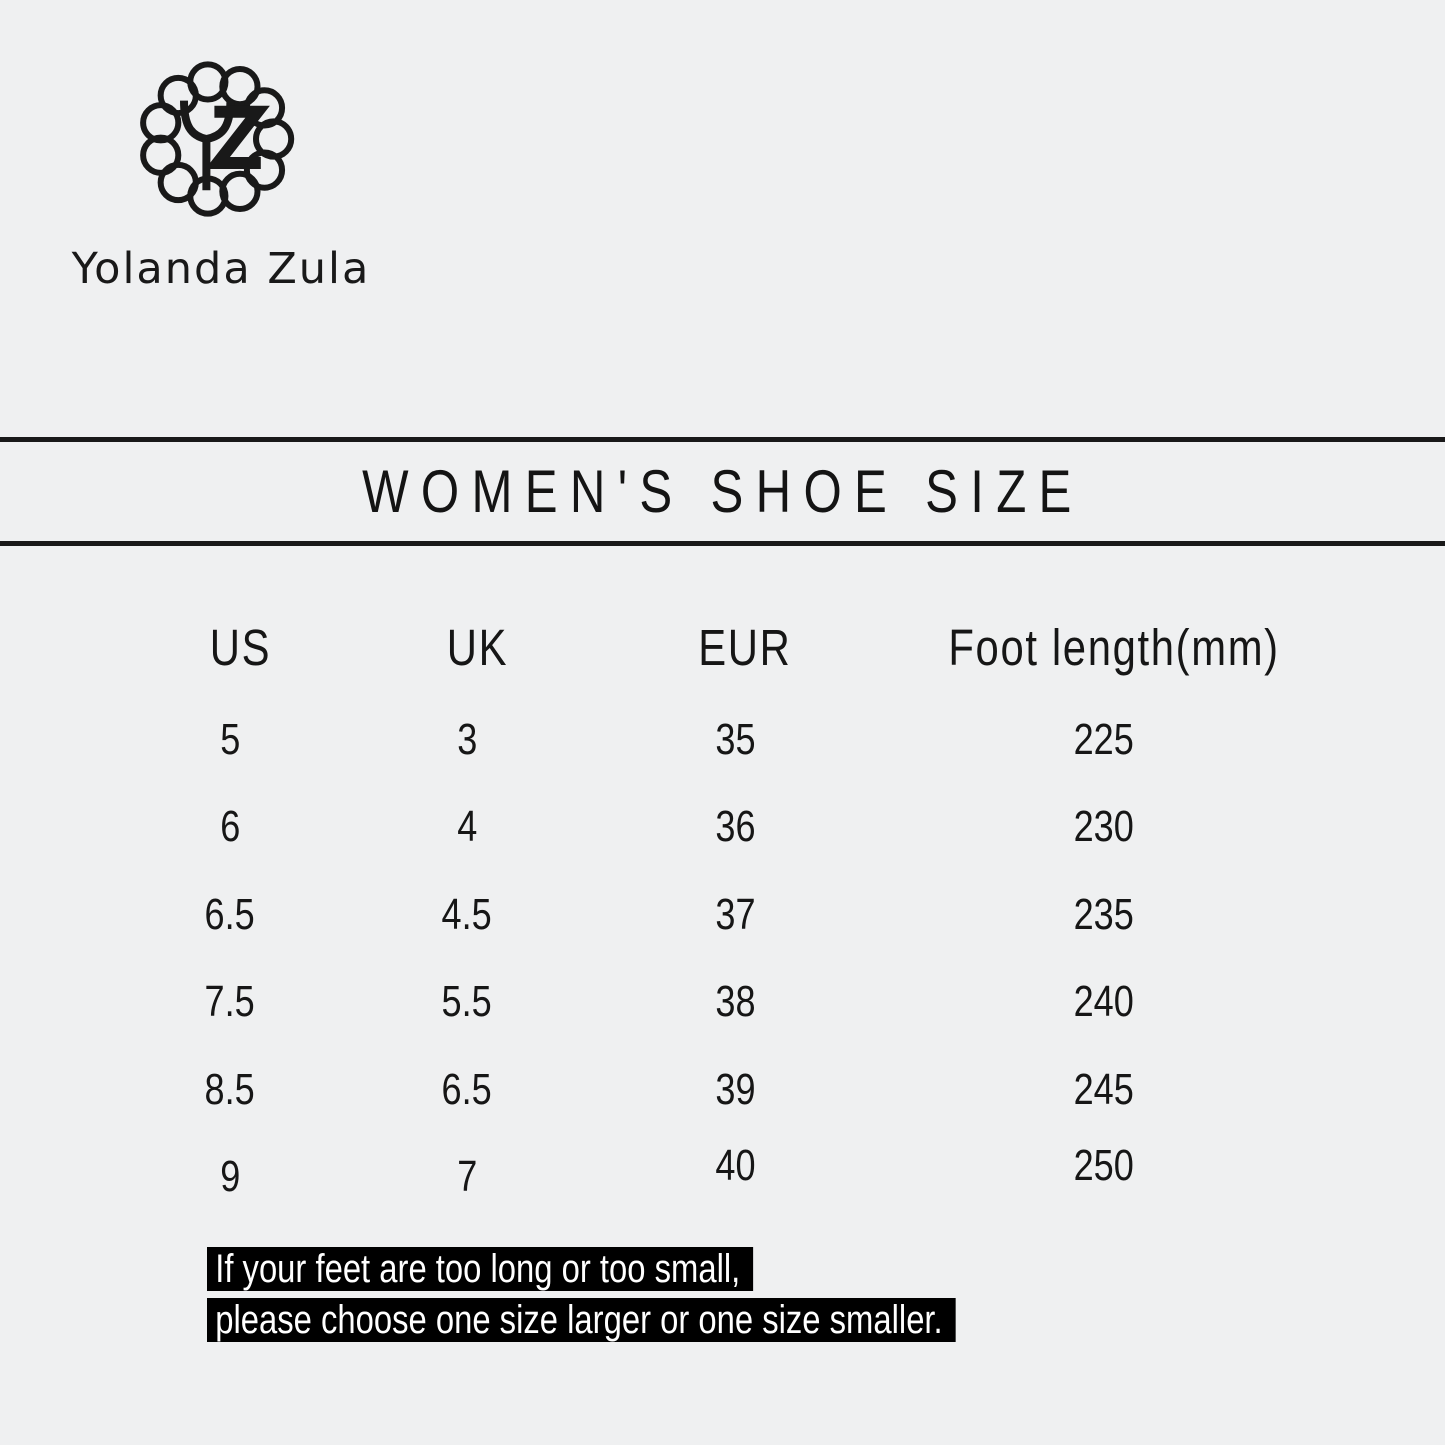 This screenshot has width=1445, height=1445. Describe the element at coordinates (722, 543) in the screenshot. I see `title-bottom-rule` at that location.